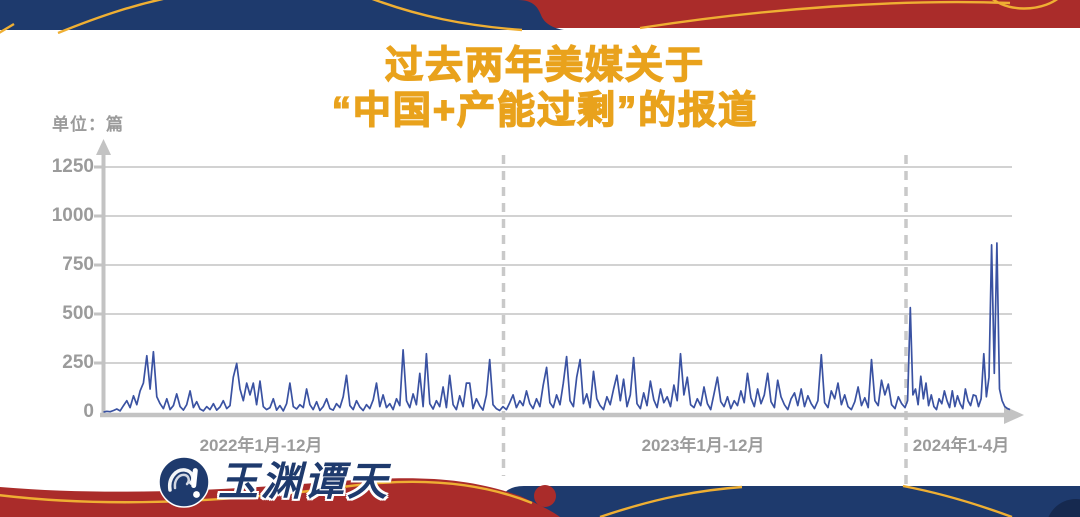 The image size is (1080, 517). Describe the element at coordinates (703, 445) in the screenshot. I see `x-segment-label-2023: 2023年1月-12月` at that location.